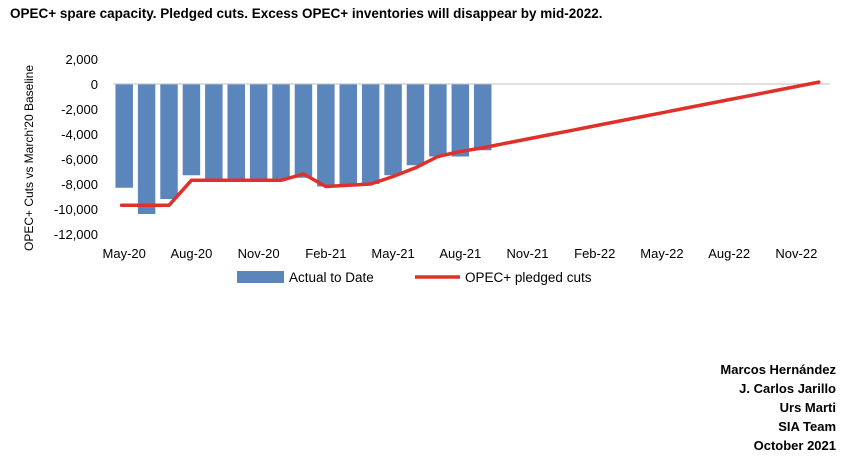 Image resolution: width=850 pixels, height=456 pixels. I want to click on legend-swatch-actual, so click(260, 277).